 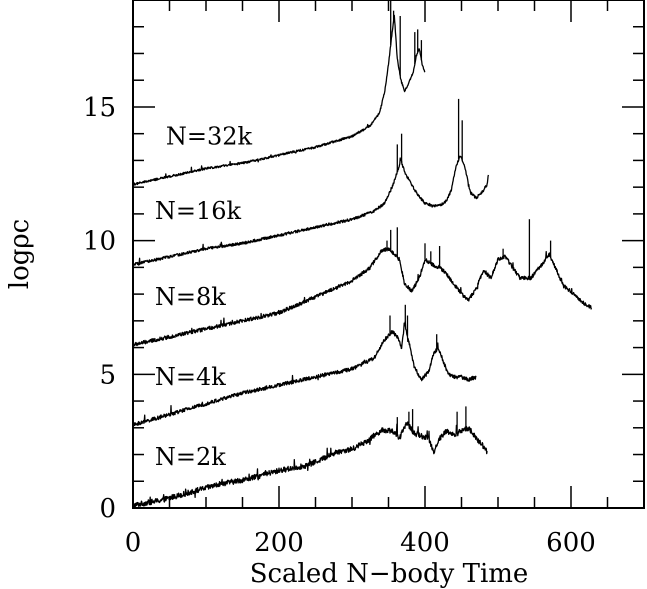 I want to click on series-line-n-16k, so click(x=311, y=210).